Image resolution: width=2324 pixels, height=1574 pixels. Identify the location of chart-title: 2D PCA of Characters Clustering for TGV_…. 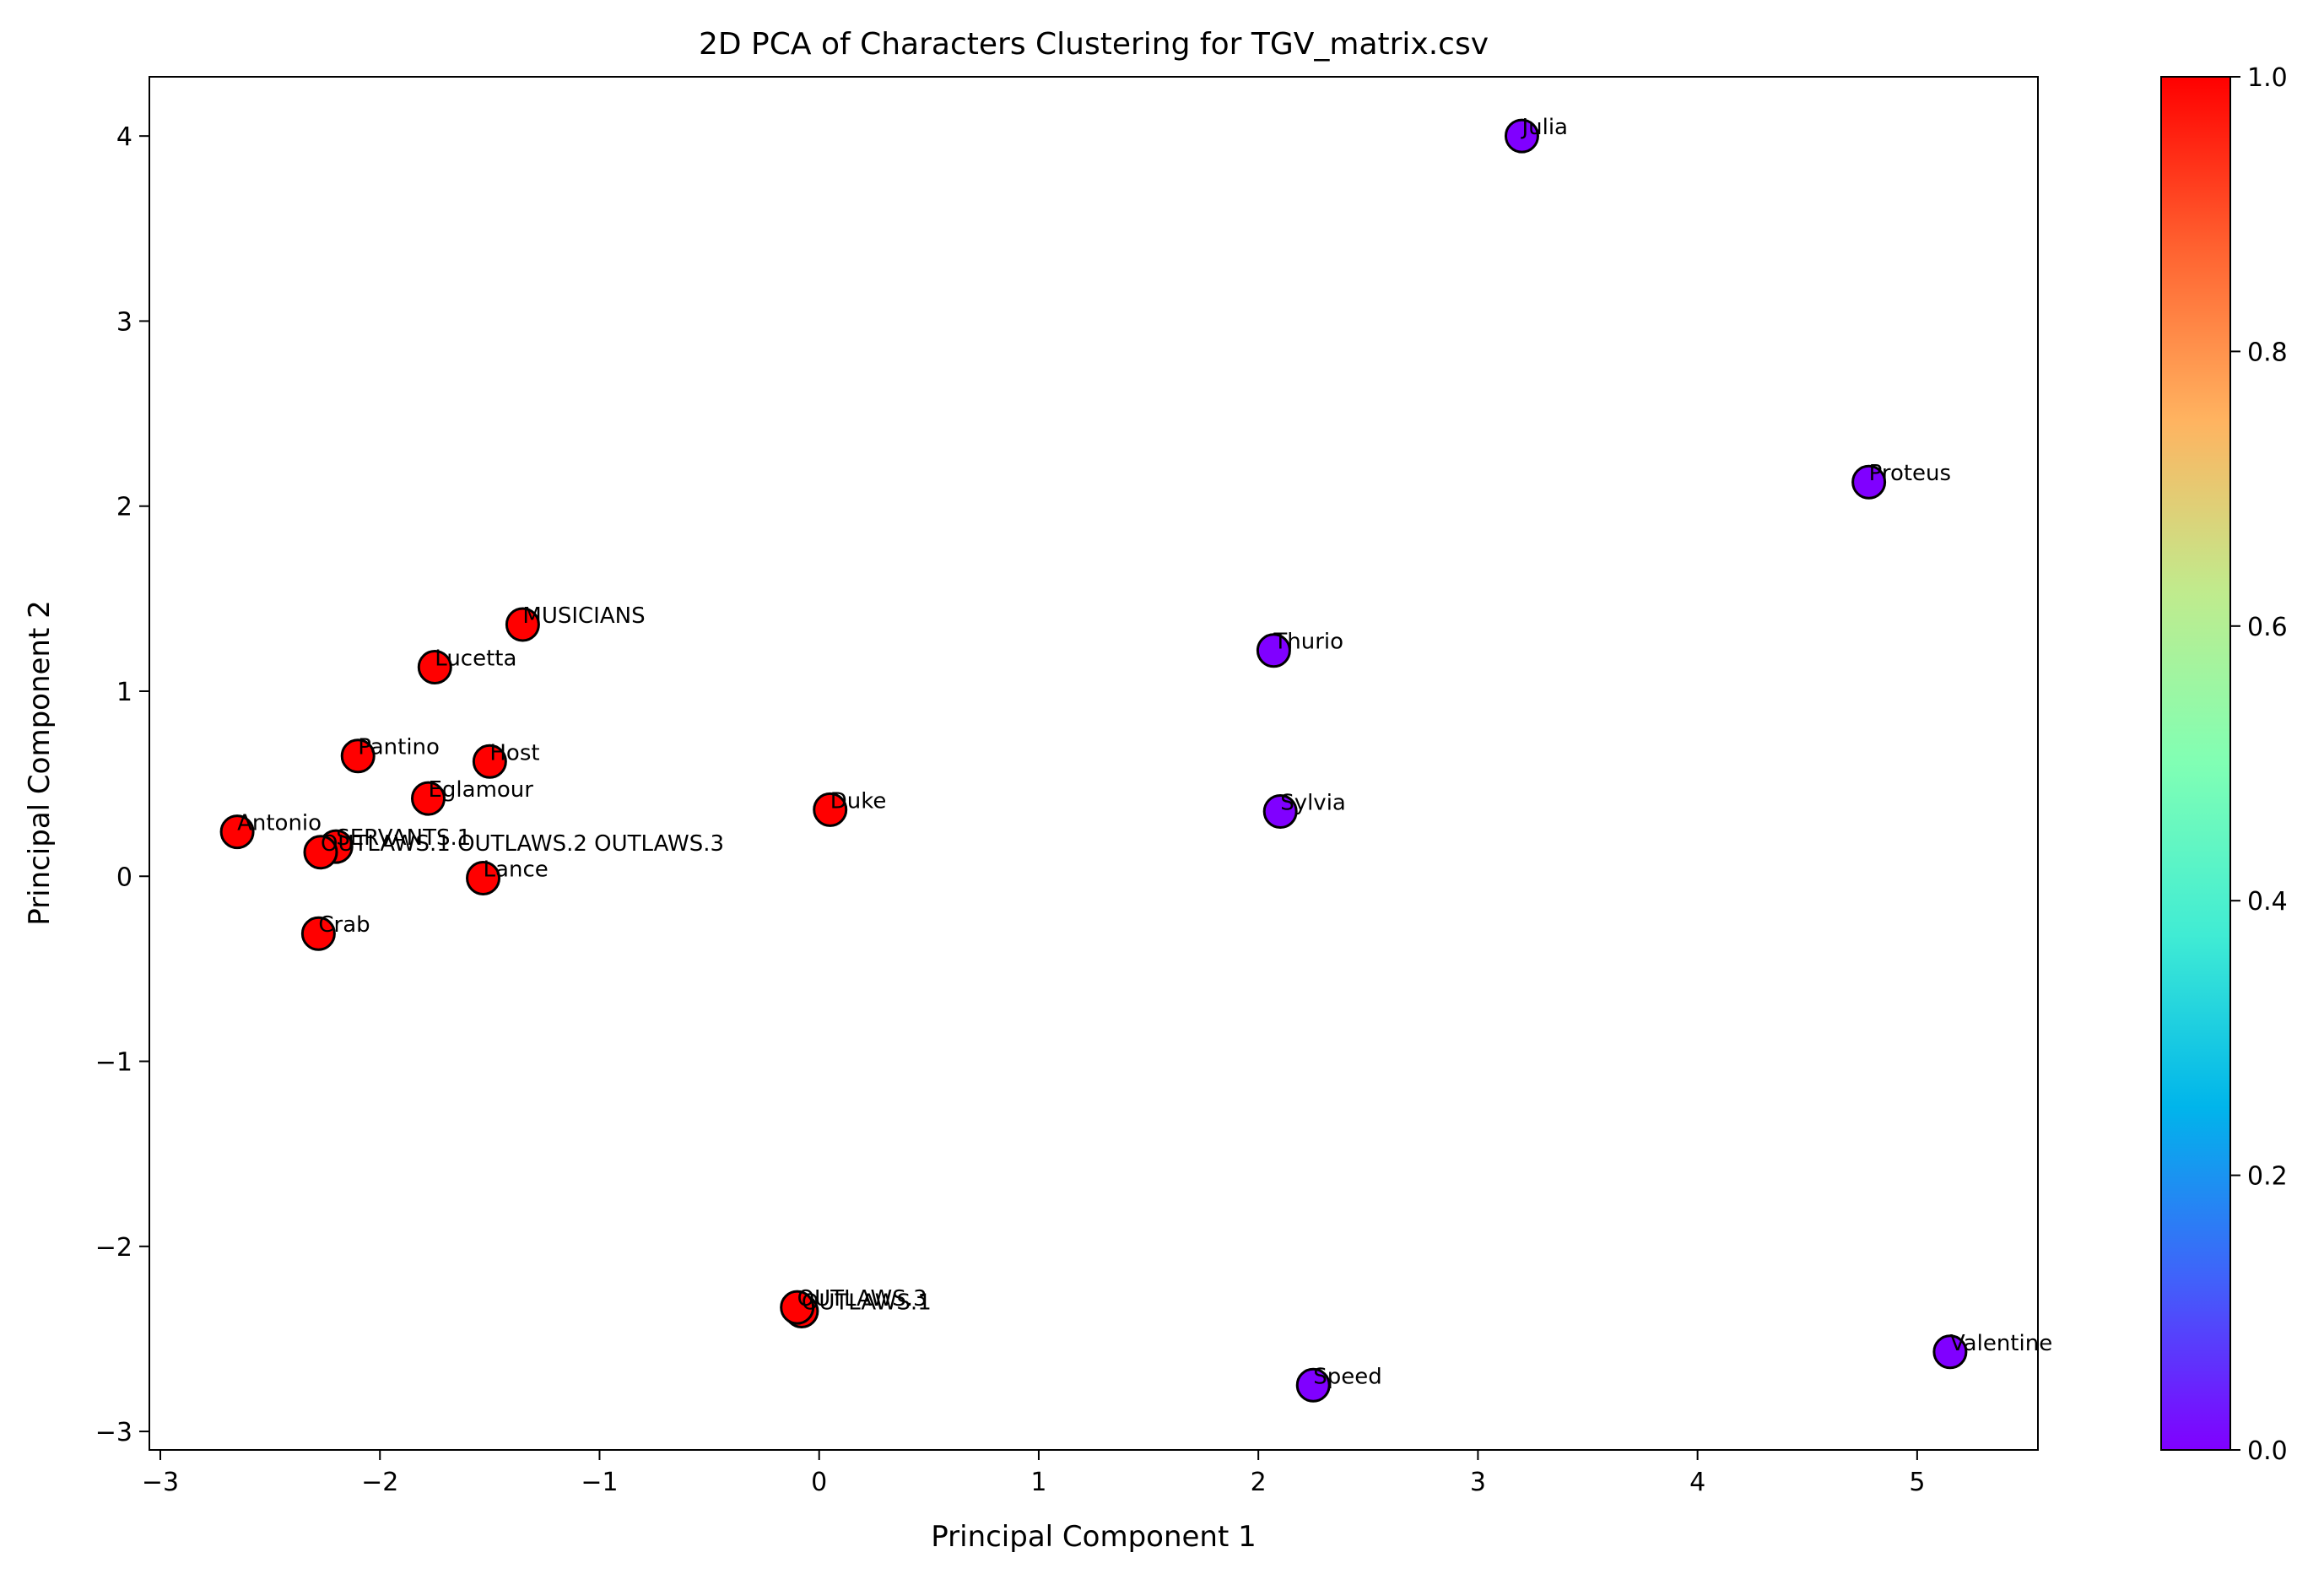
(1094, 44).